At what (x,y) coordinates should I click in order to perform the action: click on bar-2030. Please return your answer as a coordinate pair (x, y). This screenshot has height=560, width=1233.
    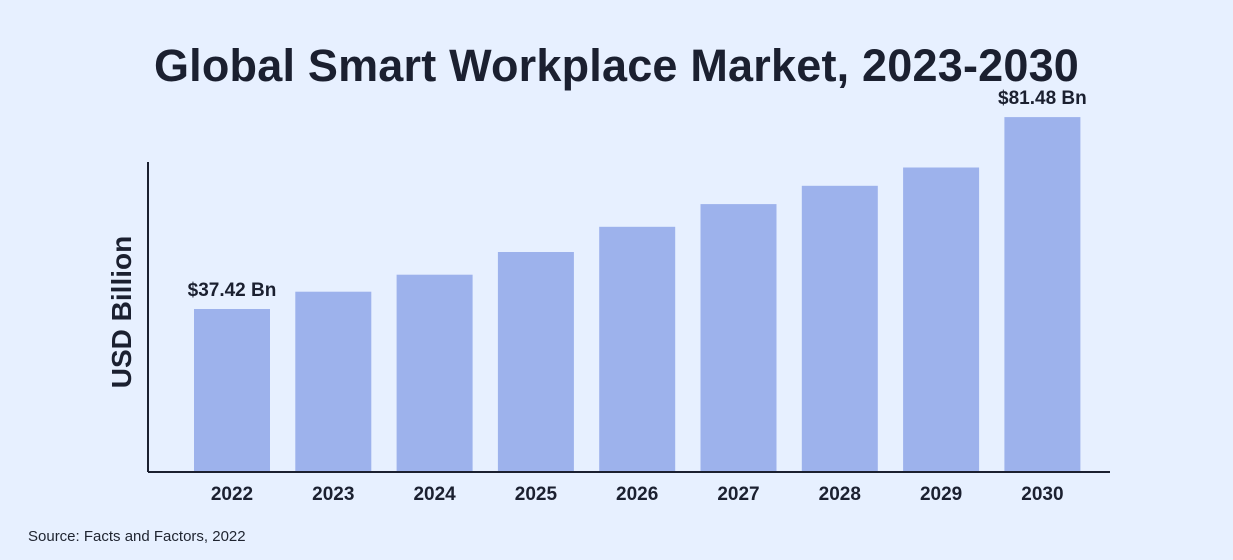
    Looking at the image, I should click on (1042, 294).